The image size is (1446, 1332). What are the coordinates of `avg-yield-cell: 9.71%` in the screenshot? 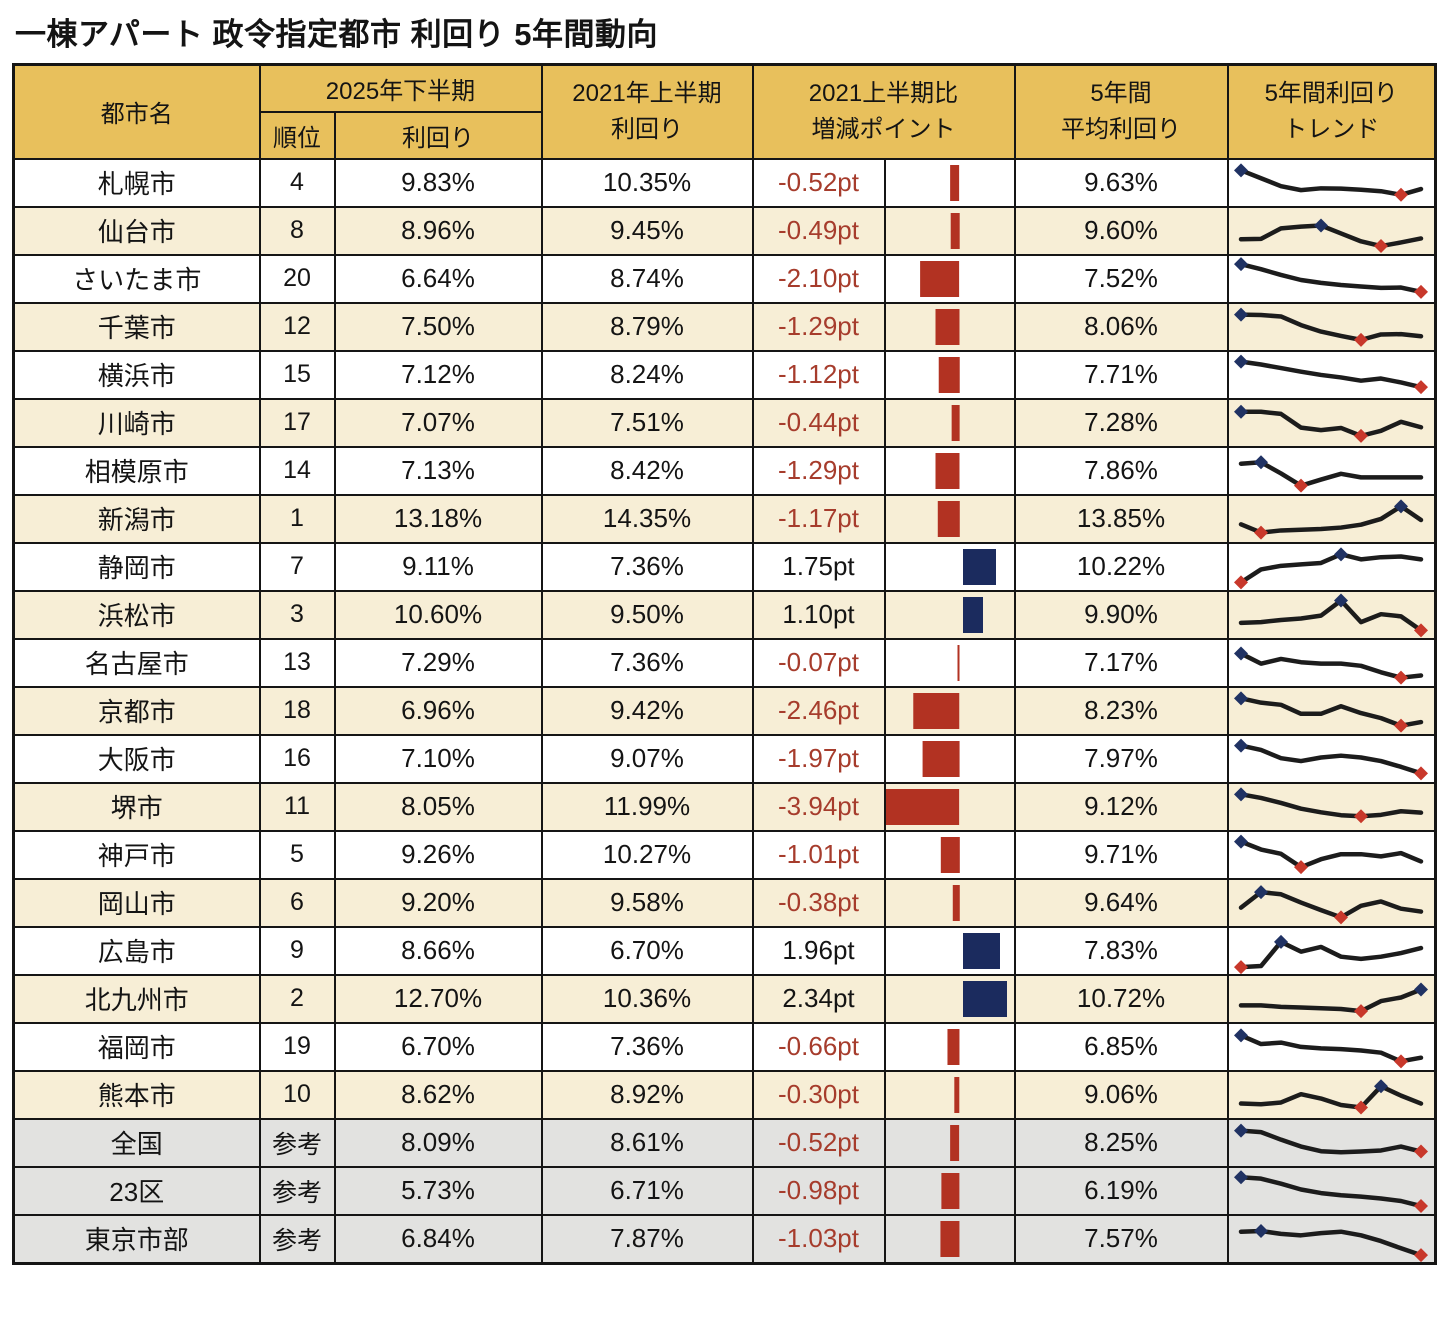 It's located at (1121, 854).